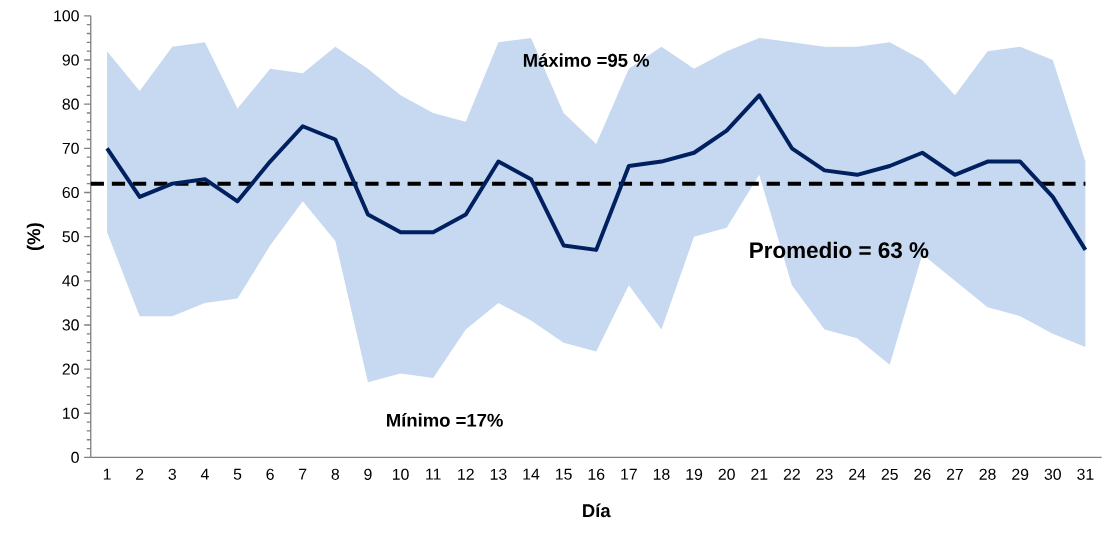 This screenshot has height=537, width=1118. Describe the element at coordinates (922, 474) in the screenshot. I see `x-tick-label: 26` at that location.